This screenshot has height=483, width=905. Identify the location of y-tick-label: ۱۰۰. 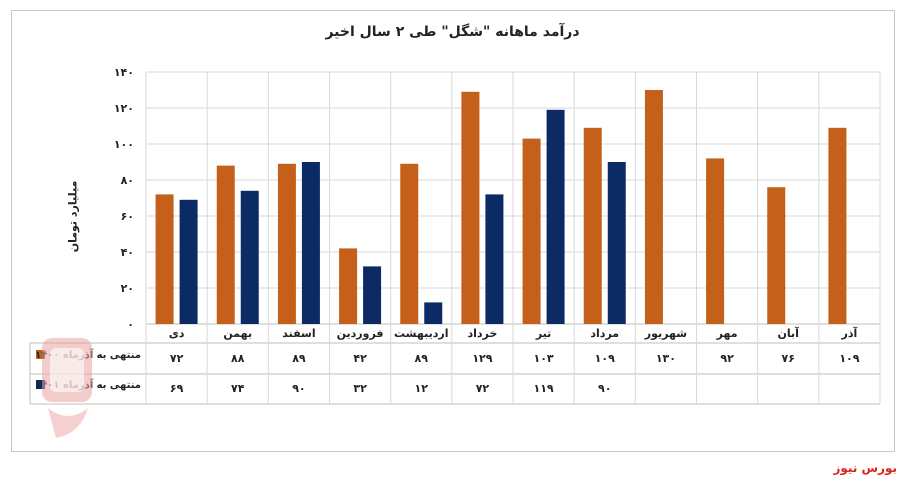
(124, 144).